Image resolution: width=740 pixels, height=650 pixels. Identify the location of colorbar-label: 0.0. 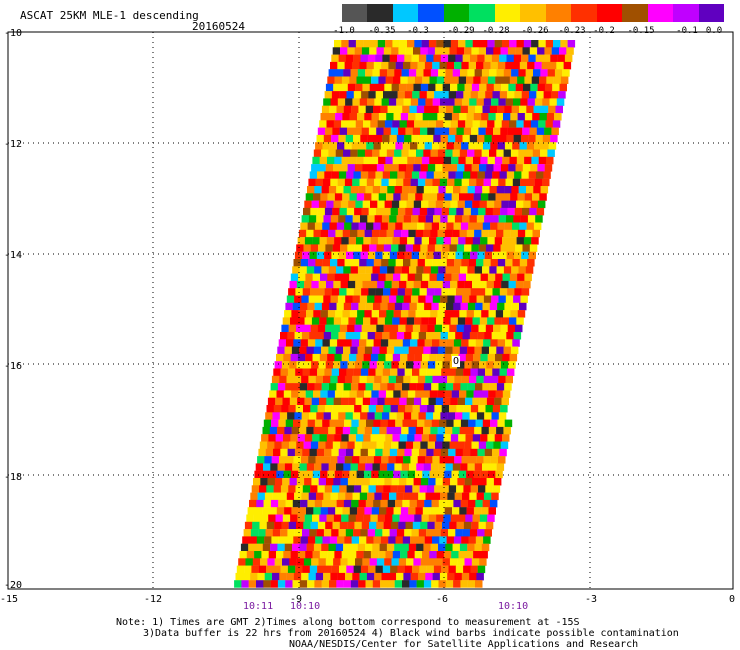
(714, 31).